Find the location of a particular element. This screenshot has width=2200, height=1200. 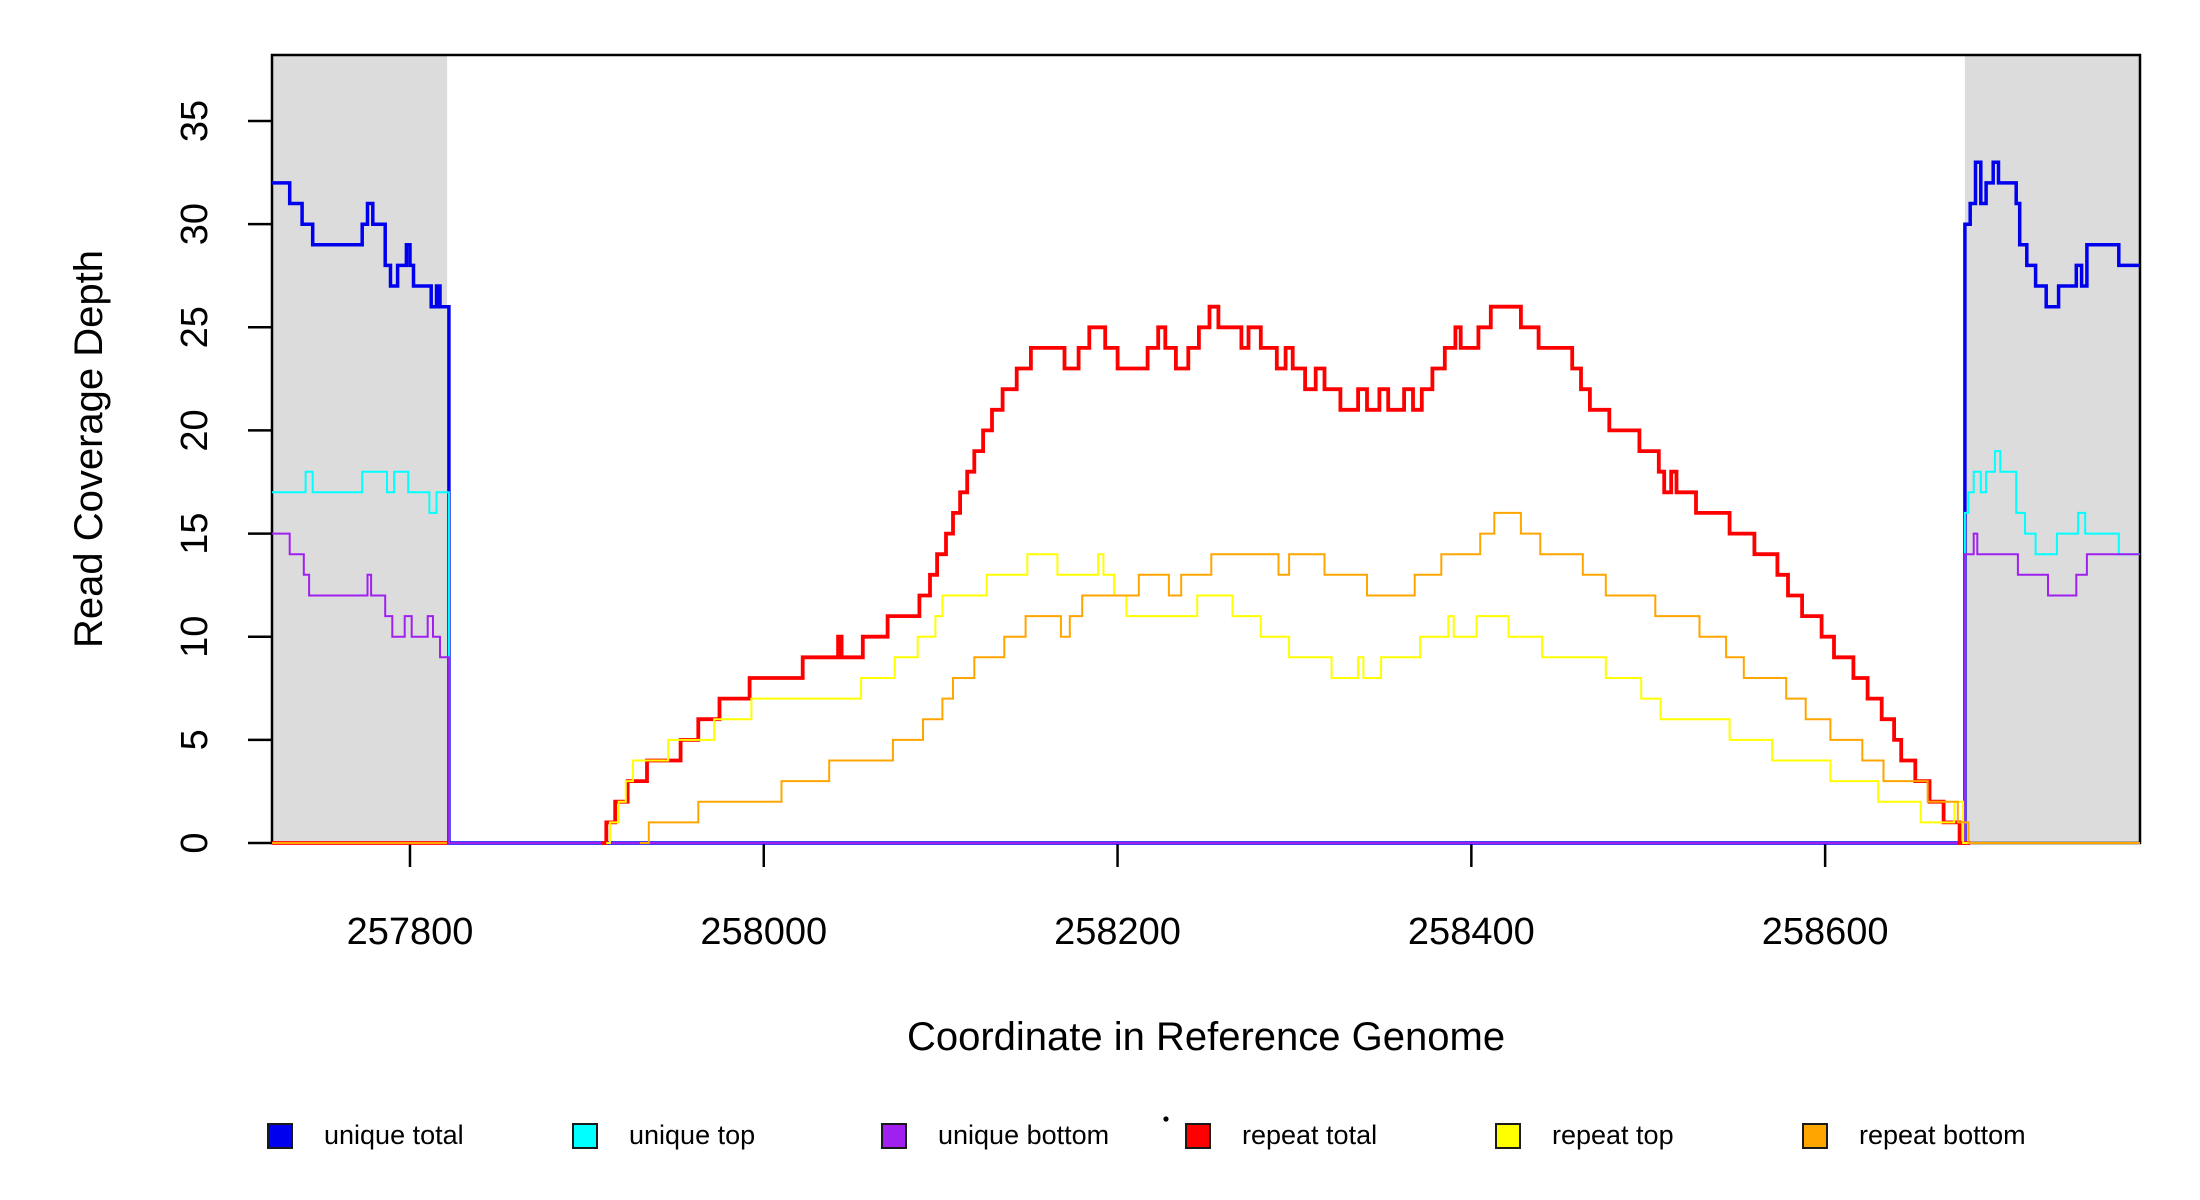

shaded-region-right is located at coordinates (2052, 449).